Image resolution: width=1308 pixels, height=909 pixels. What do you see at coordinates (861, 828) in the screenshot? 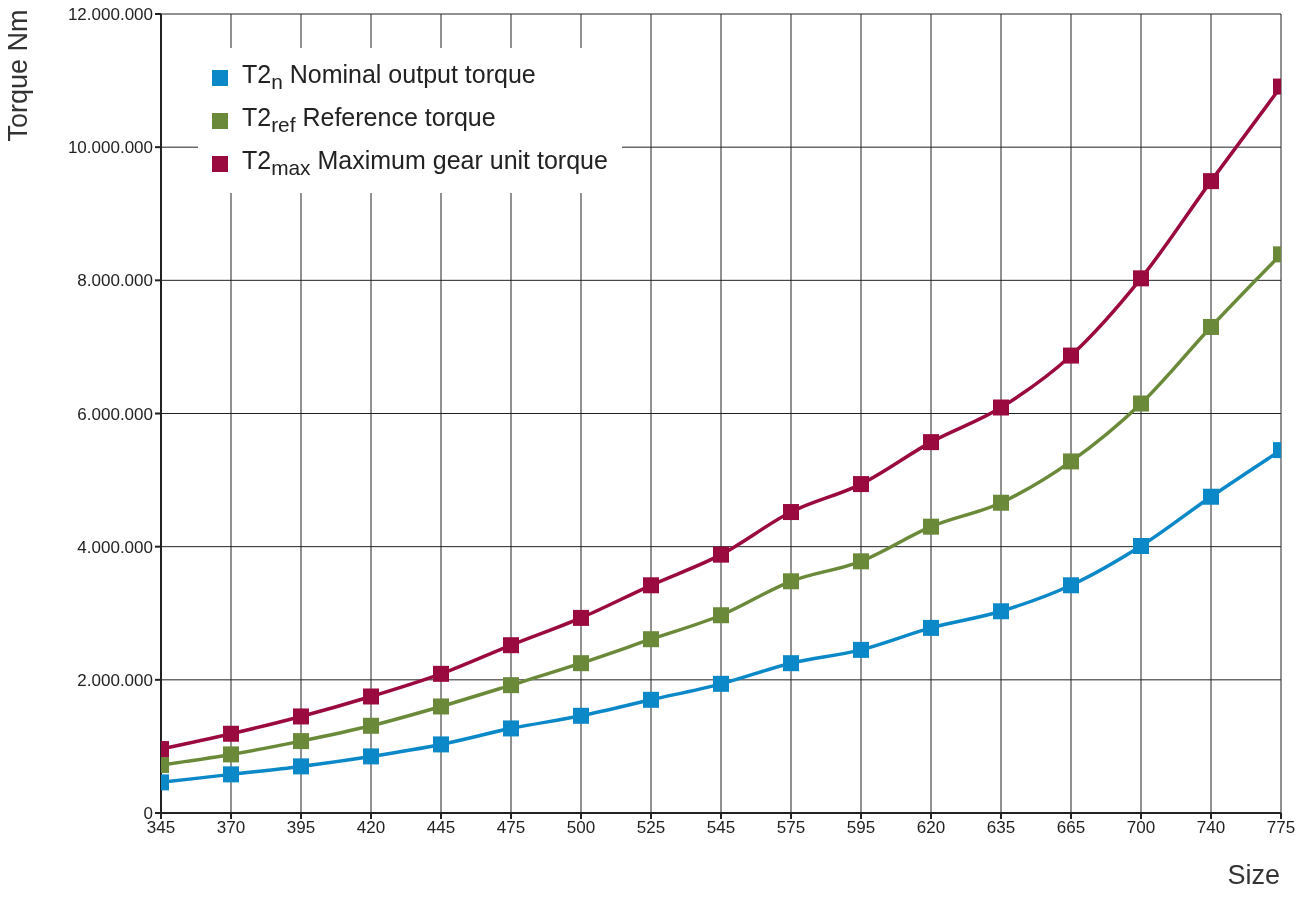
I see `x-tick-label: 595` at bounding box center [861, 828].